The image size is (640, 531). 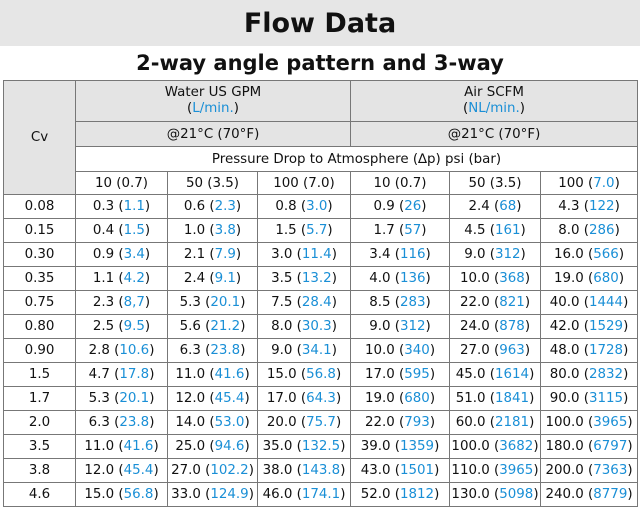 What do you see at coordinates (104, 350) in the screenshot?
I see `flow-imperial: 2.8 (` at bounding box center [104, 350].